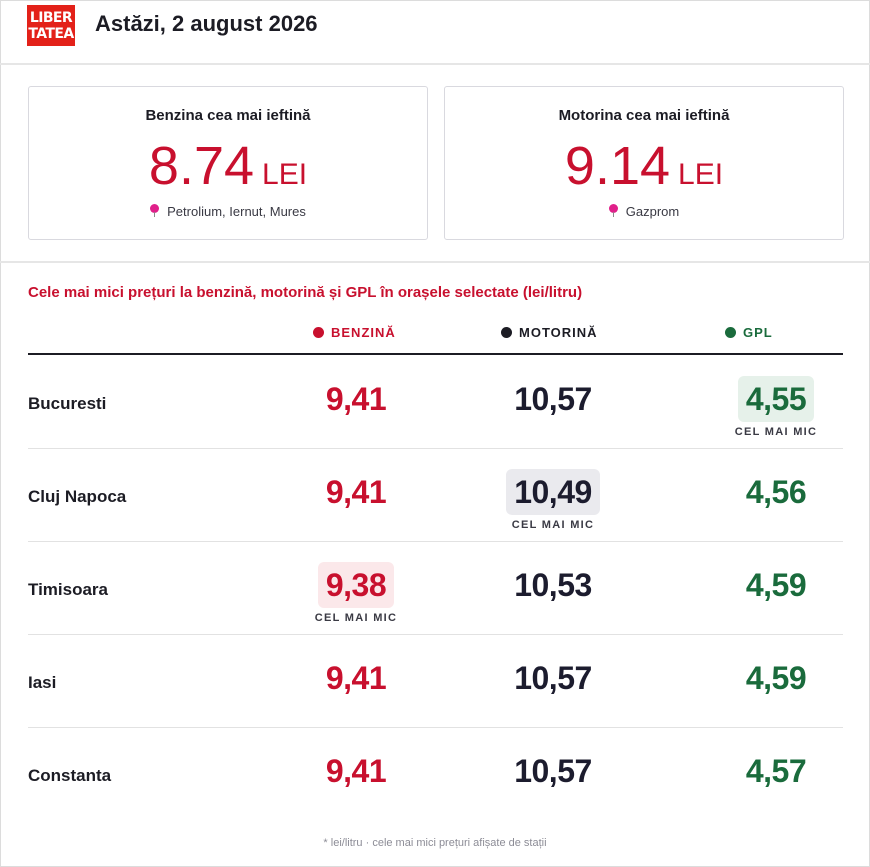 This screenshot has width=870, height=867. Describe the element at coordinates (77, 496) in the screenshot. I see `city-name: Cluj Napoca` at that location.